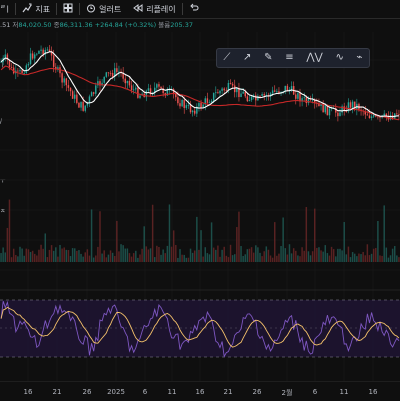 Image resolution: width=400 pixels, height=401 pixels. Describe the element at coordinates (289, 57) in the screenshot. I see `horizontal-lines-icon: ≡` at that location.